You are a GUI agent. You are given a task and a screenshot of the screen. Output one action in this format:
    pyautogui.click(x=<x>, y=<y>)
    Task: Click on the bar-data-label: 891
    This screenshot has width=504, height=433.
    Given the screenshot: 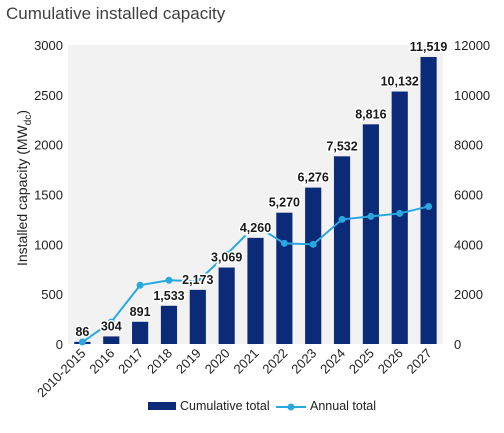 What is the action you would take?
    pyautogui.click(x=140, y=312)
    